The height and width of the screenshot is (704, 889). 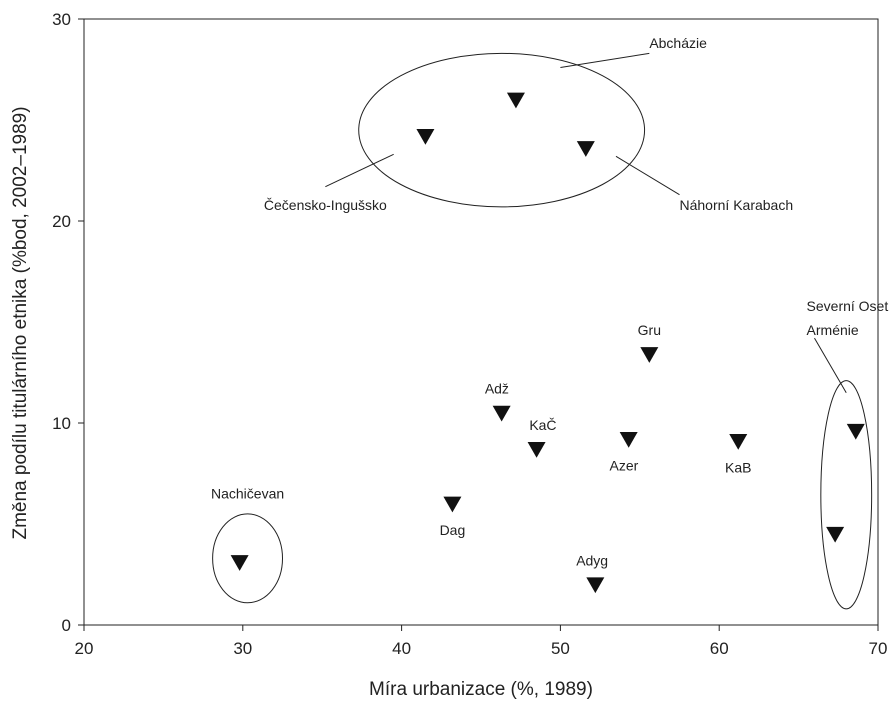 I want to click on annotation-label: Adž, so click(x=497, y=389).